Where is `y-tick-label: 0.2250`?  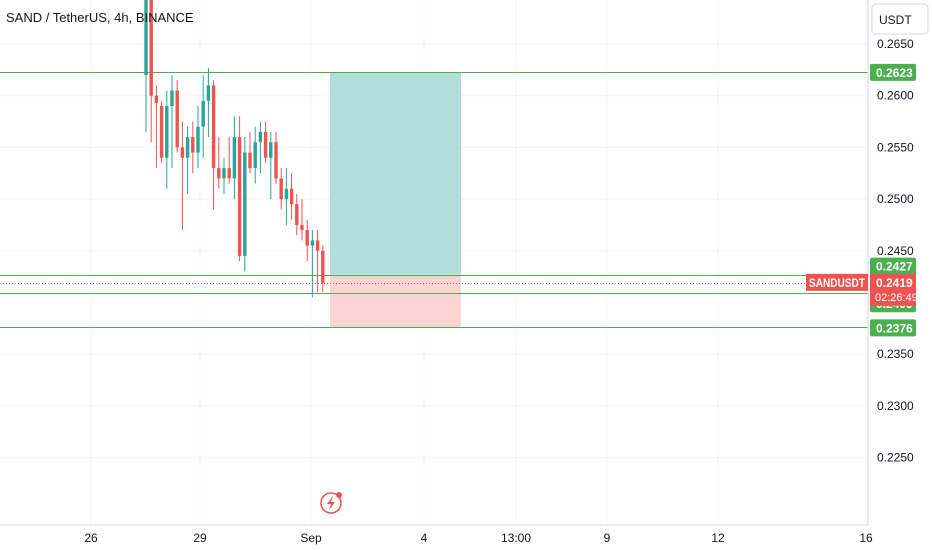 y-tick-label: 0.2250 is located at coordinates (895, 458).